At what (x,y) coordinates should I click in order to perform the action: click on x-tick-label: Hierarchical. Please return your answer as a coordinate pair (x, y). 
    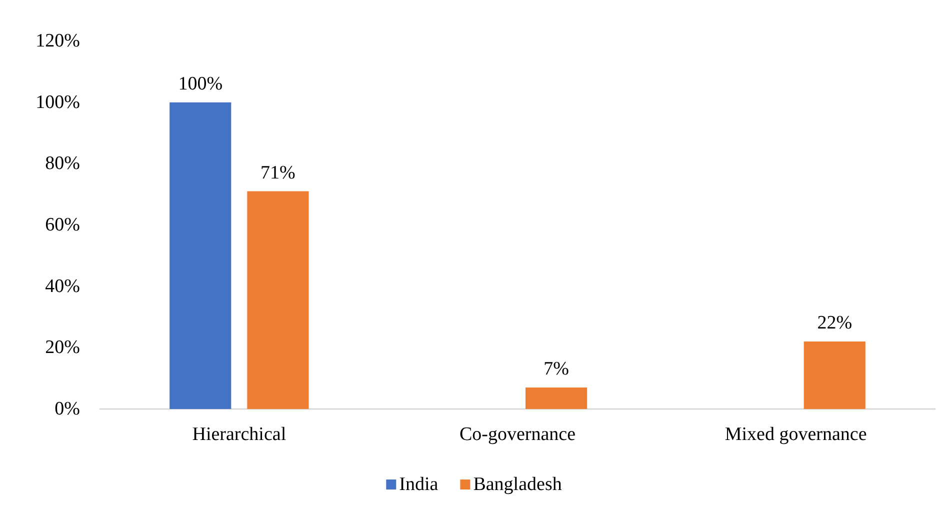
    Looking at the image, I should click on (239, 434).